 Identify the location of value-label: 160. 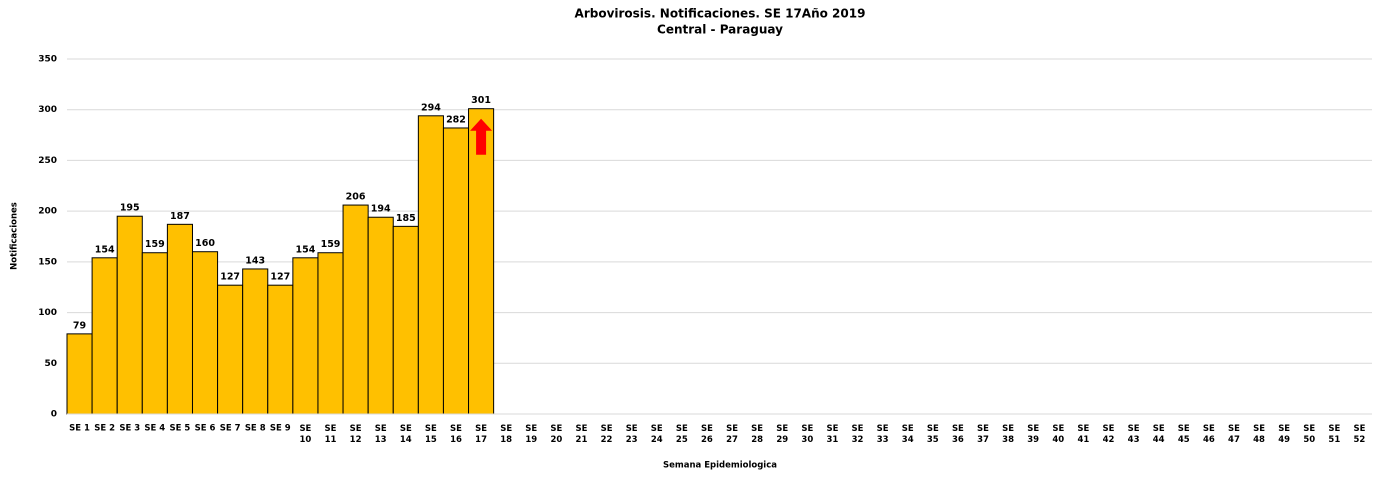
(205, 243).